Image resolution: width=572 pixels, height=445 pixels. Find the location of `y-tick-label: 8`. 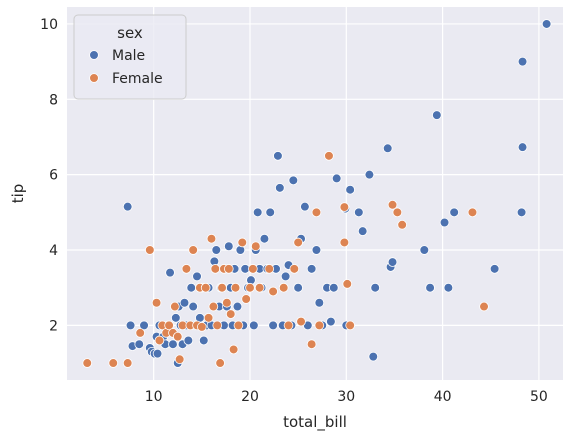

y-tick-label: 8 is located at coordinates (53, 100).